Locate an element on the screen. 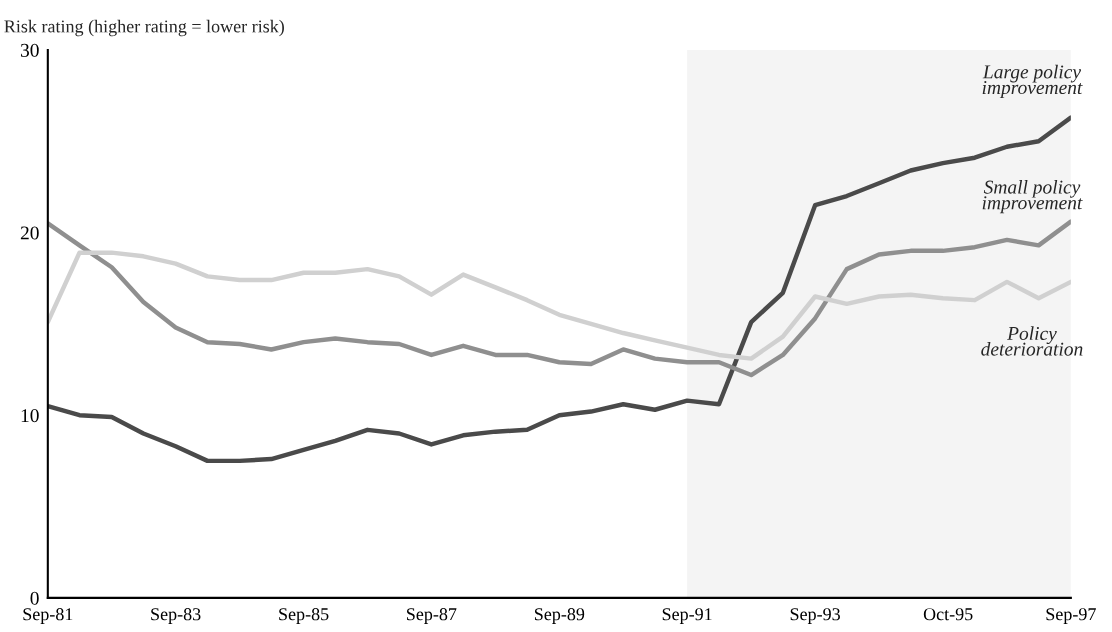 Image resolution: width=1112 pixels, height=632 pixels. x-tick-label: Sep-93 is located at coordinates (815, 616).